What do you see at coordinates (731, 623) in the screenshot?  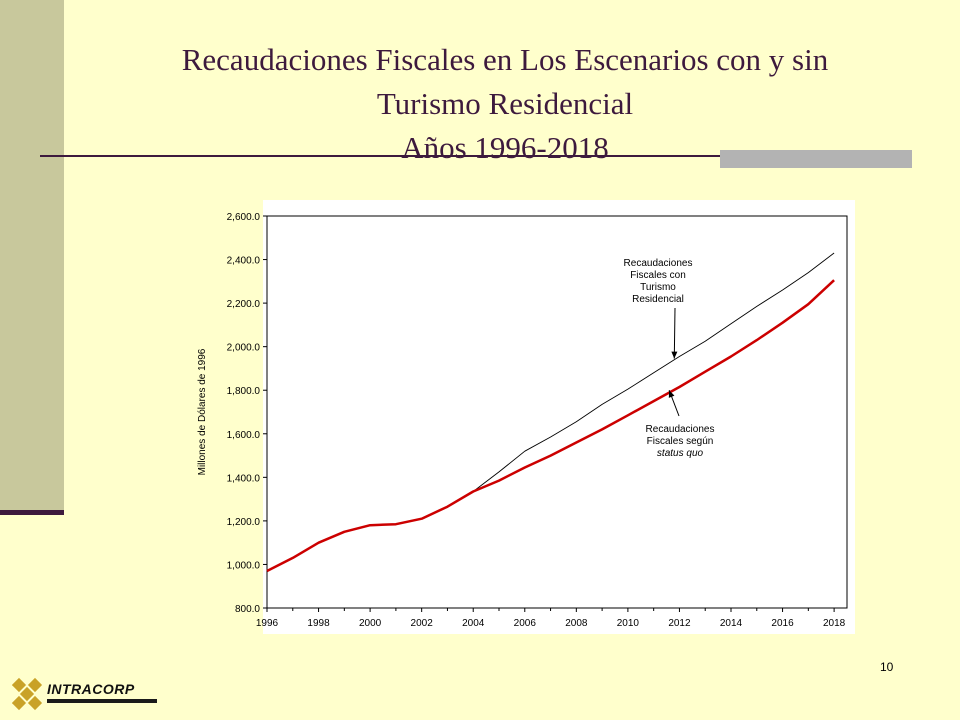 I see `x-tick-label: 2014` at bounding box center [731, 623].